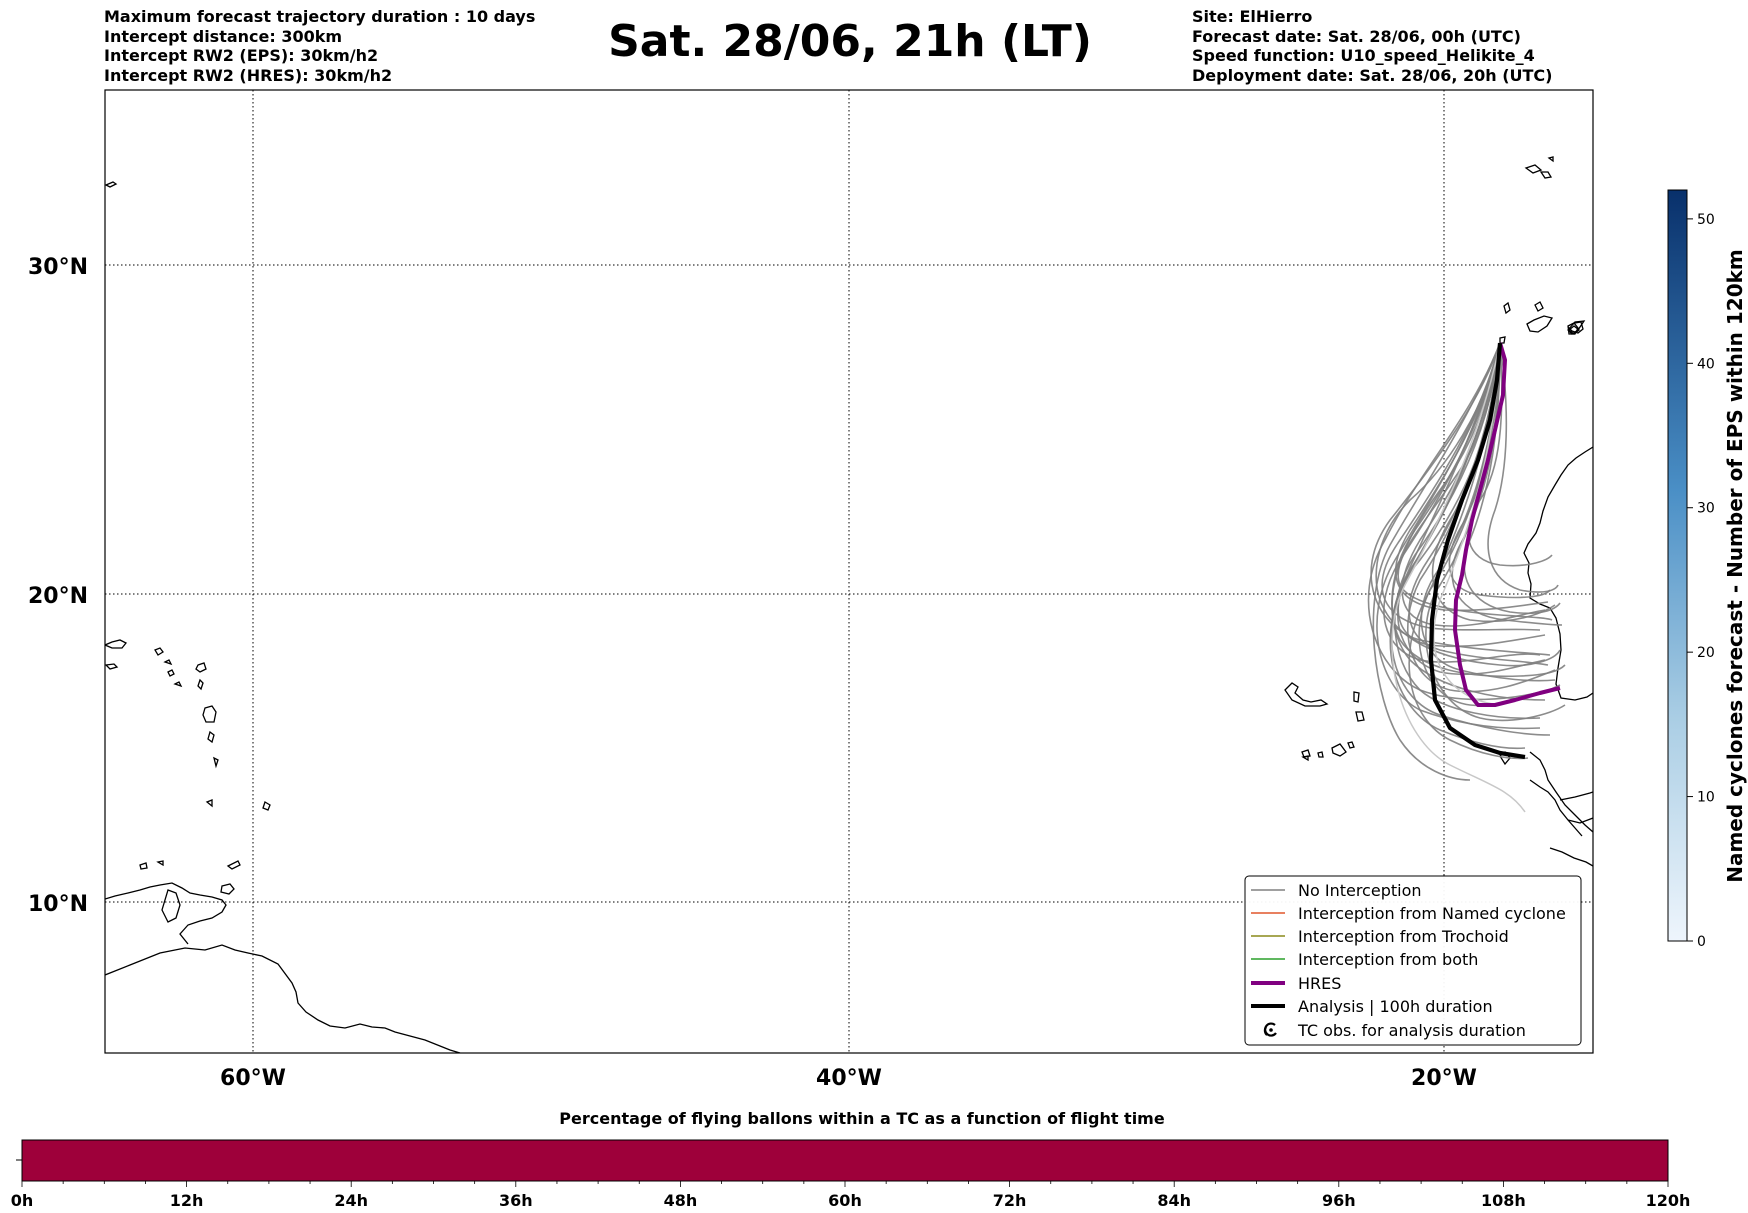 The height and width of the screenshot is (1213, 1748). I want to click on coast-canary-hierro, so click(1502, 340).